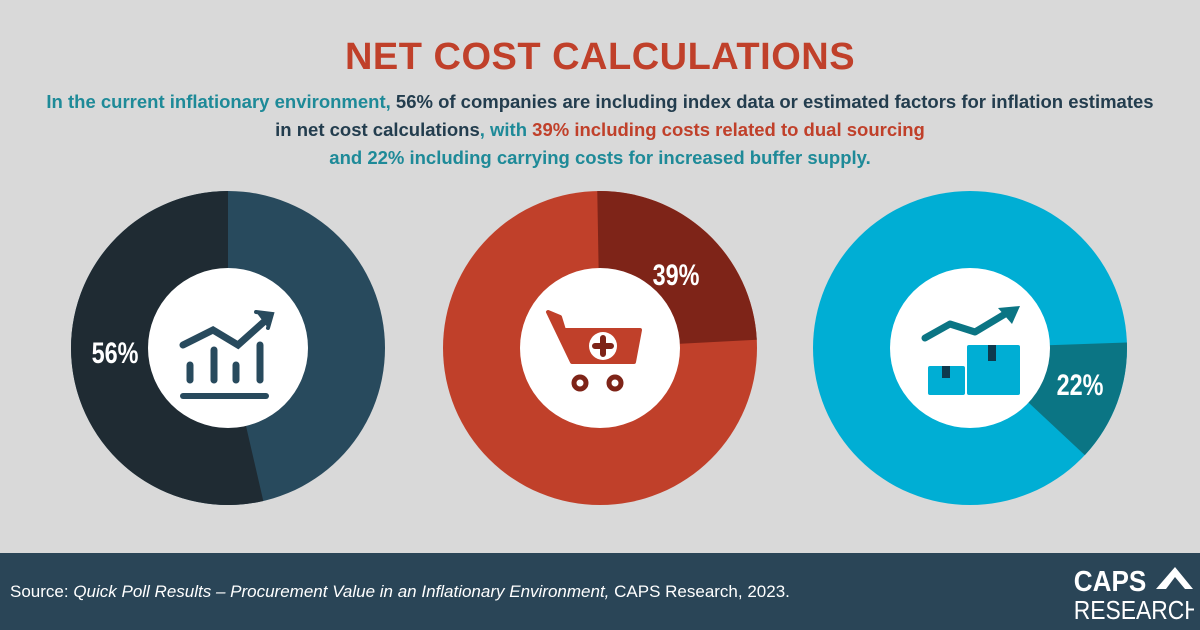 Image resolution: width=1200 pixels, height=630 pixels. Describe the element at coordinates (348, 157) in the screenshot. I see `subtitle-part: and` at that location.